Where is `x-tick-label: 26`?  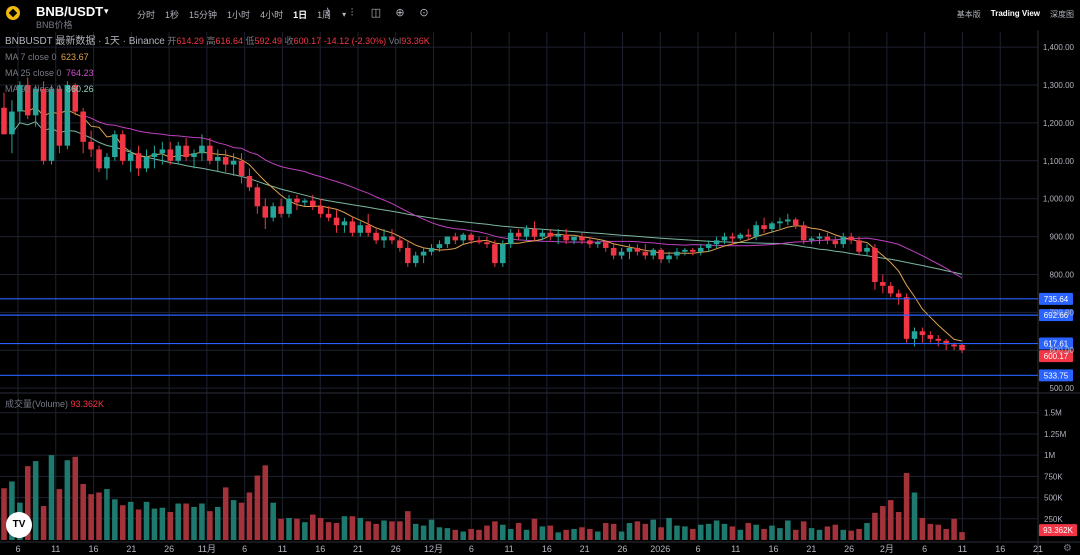 x-tick-label: 26 is located at coordinates (169, 549).